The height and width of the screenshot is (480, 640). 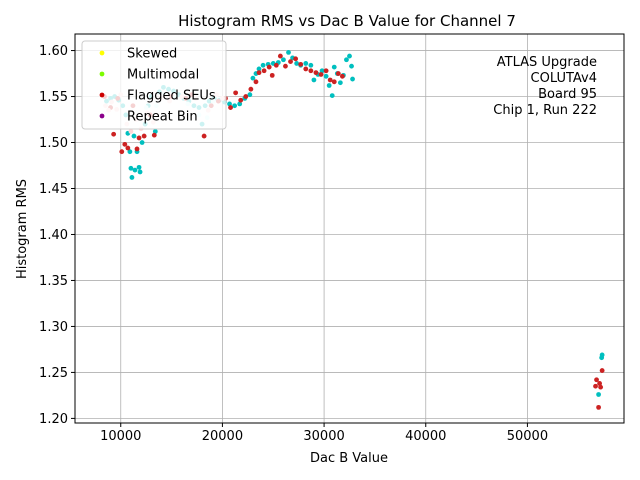 I want to click on y-tick-label: 1.30, so click(x=53, y=327).